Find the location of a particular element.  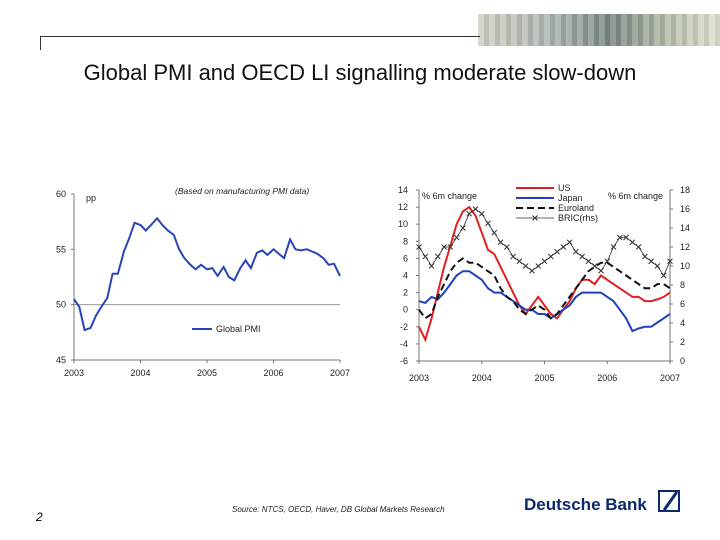

li-right-tick-label: 6 is located at coordinates (682, 304).